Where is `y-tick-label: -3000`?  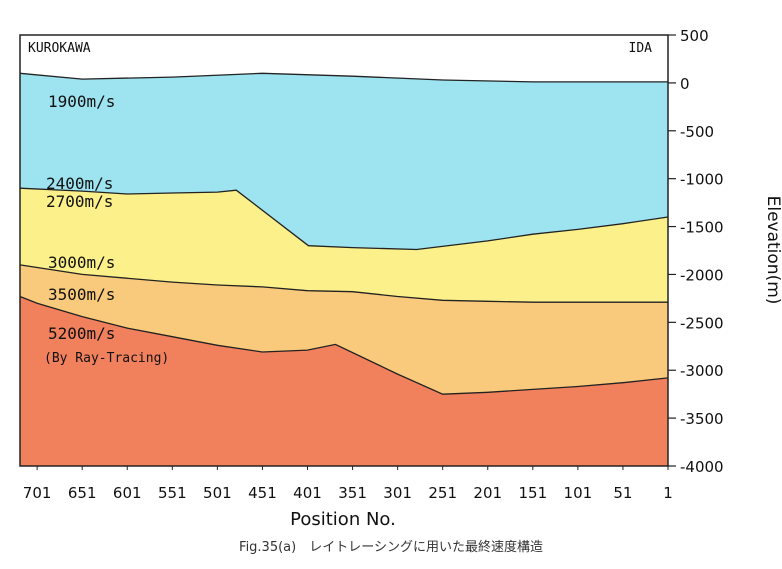 y-tick-label: -3000 is located at coordinates (702, 371).